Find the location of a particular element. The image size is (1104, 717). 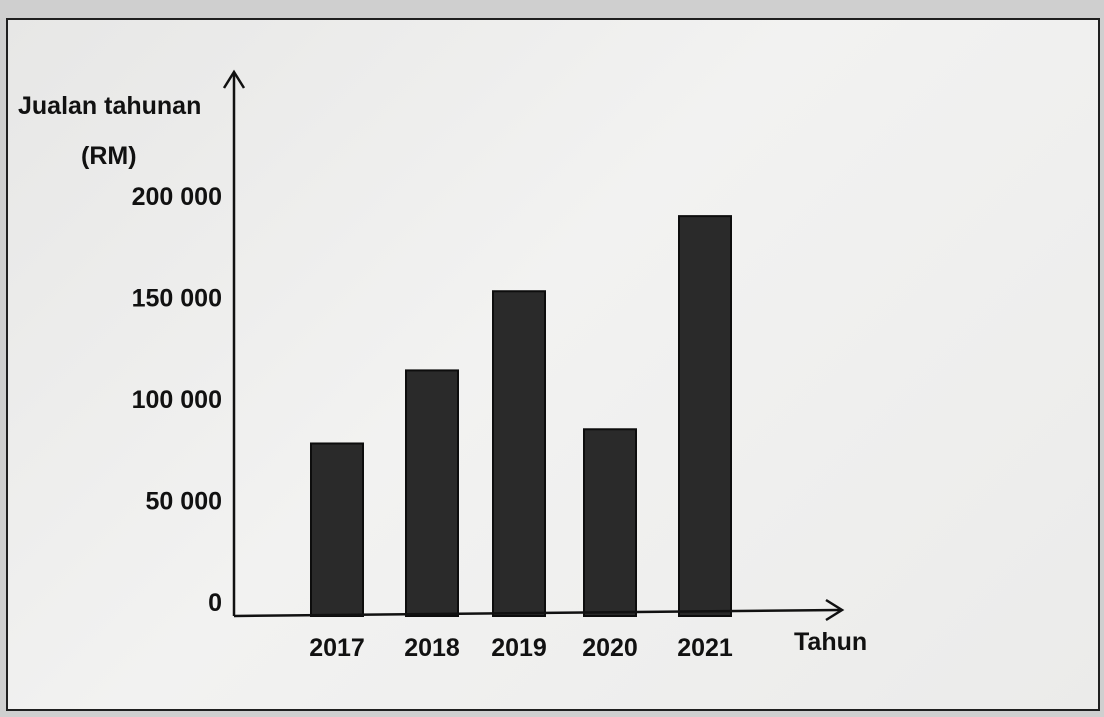

y-tick-label: 150 000 is located at coordinates (177, 299).